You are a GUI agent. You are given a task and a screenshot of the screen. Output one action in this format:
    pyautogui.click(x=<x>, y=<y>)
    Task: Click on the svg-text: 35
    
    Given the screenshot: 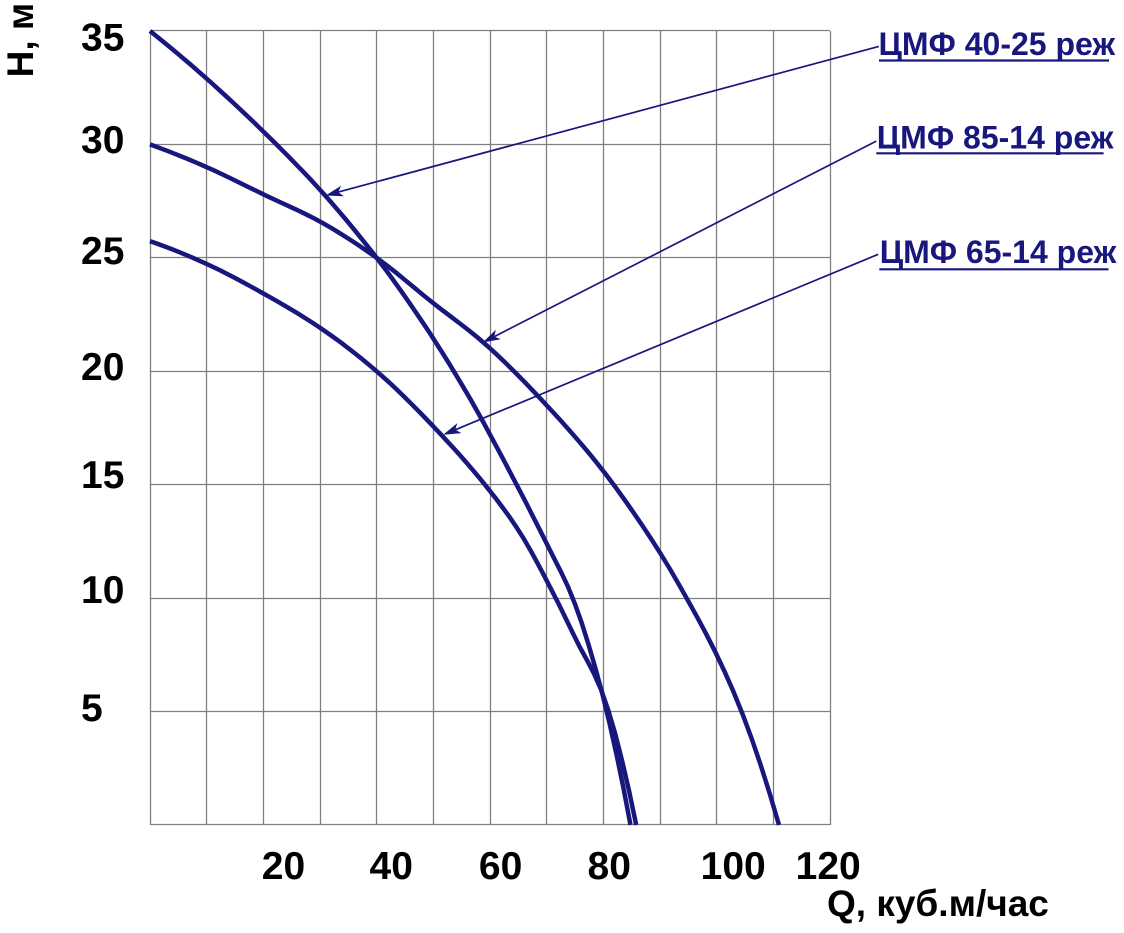 What is the action you would take?
    pyautogui.click(x=102, y=37)
    